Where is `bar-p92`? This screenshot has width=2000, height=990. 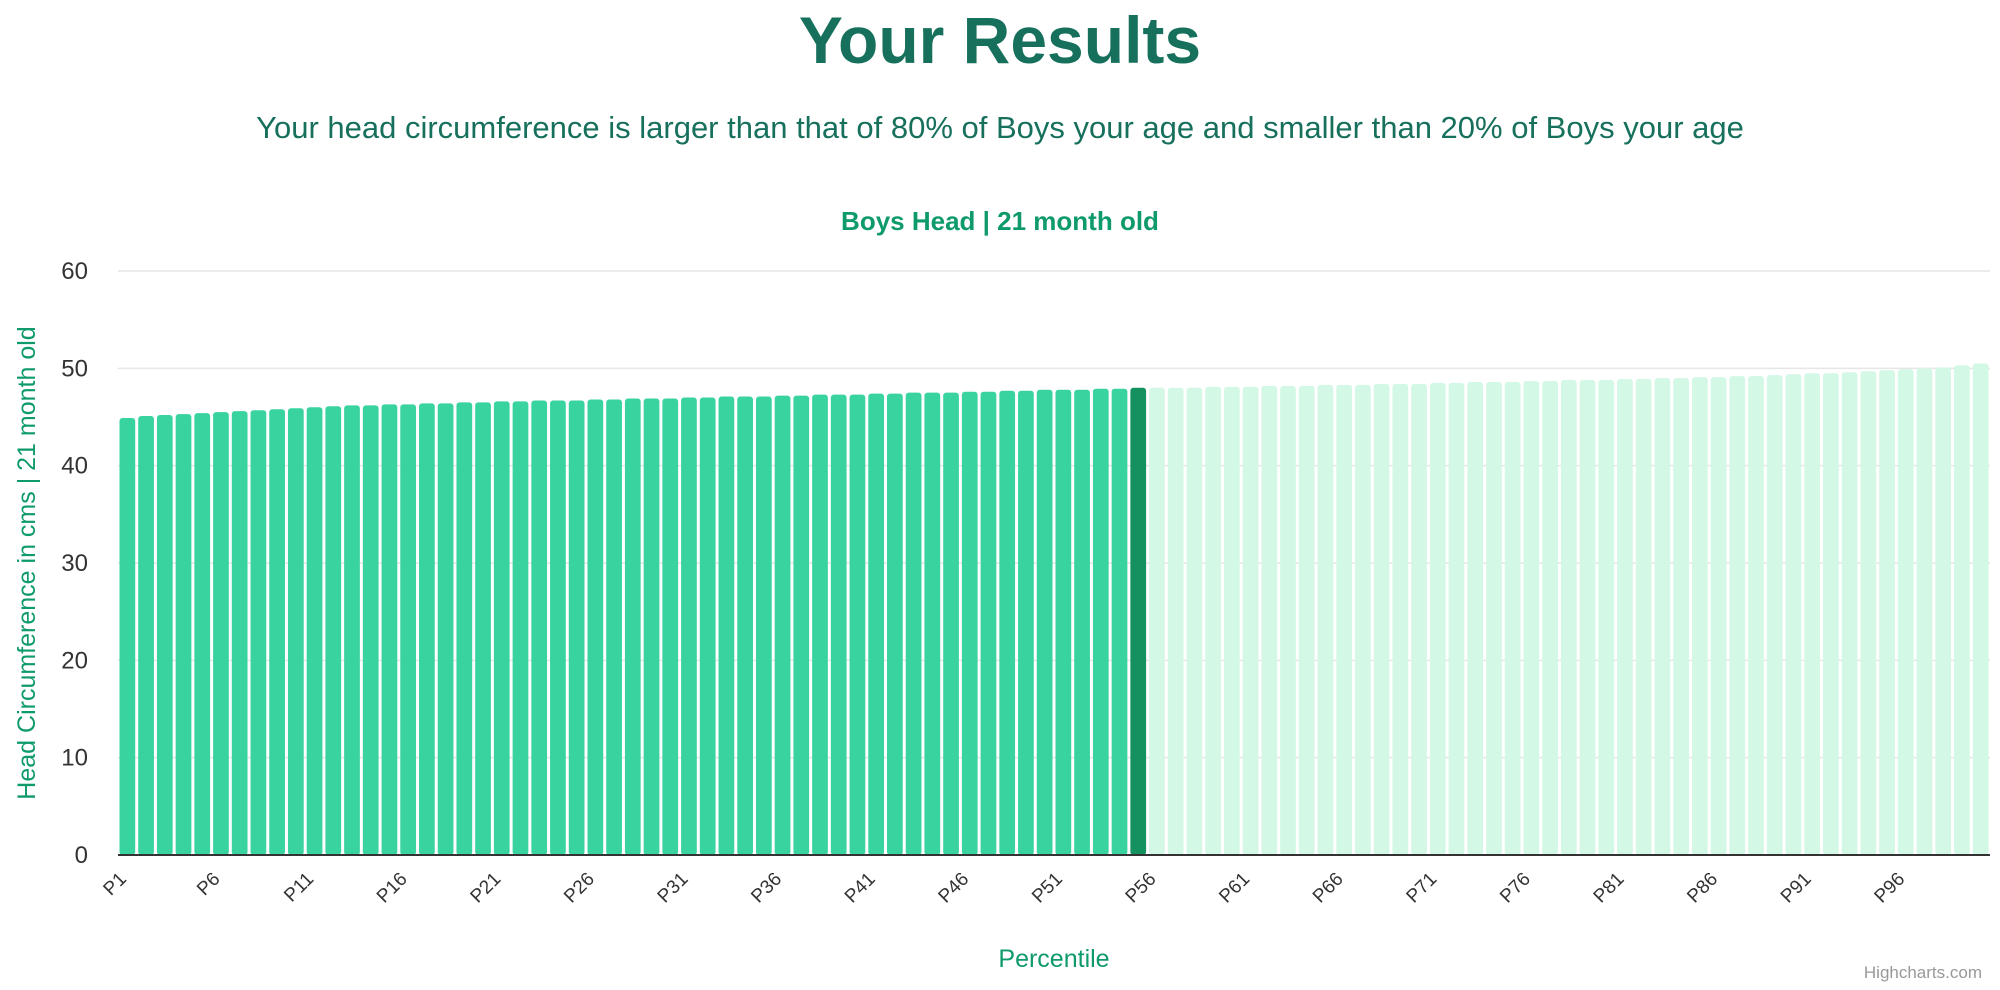
bar-p92 is located at coordinates (1831, 614).